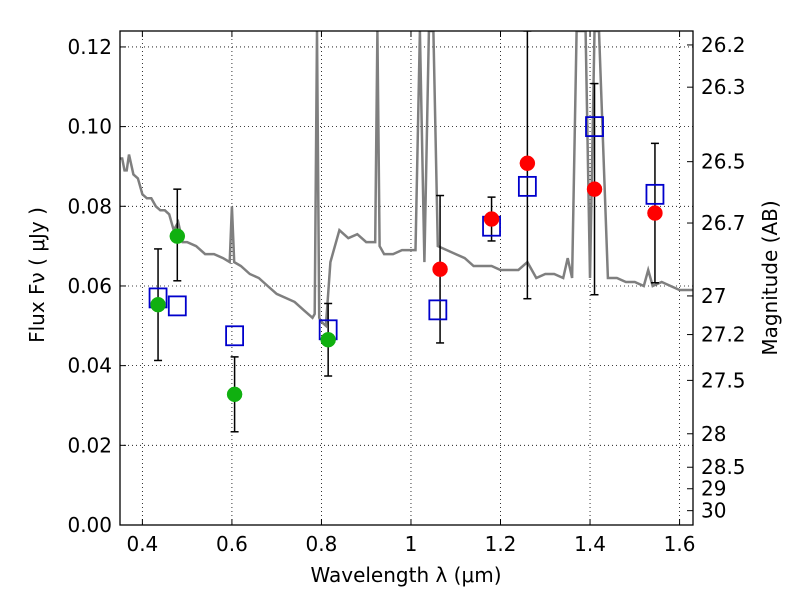 The width and height of the screenshot is (800, 600). Describe the element at coordinates (723, 87) in the screenshot. I see `right-tick-label: 26.3` at that location.